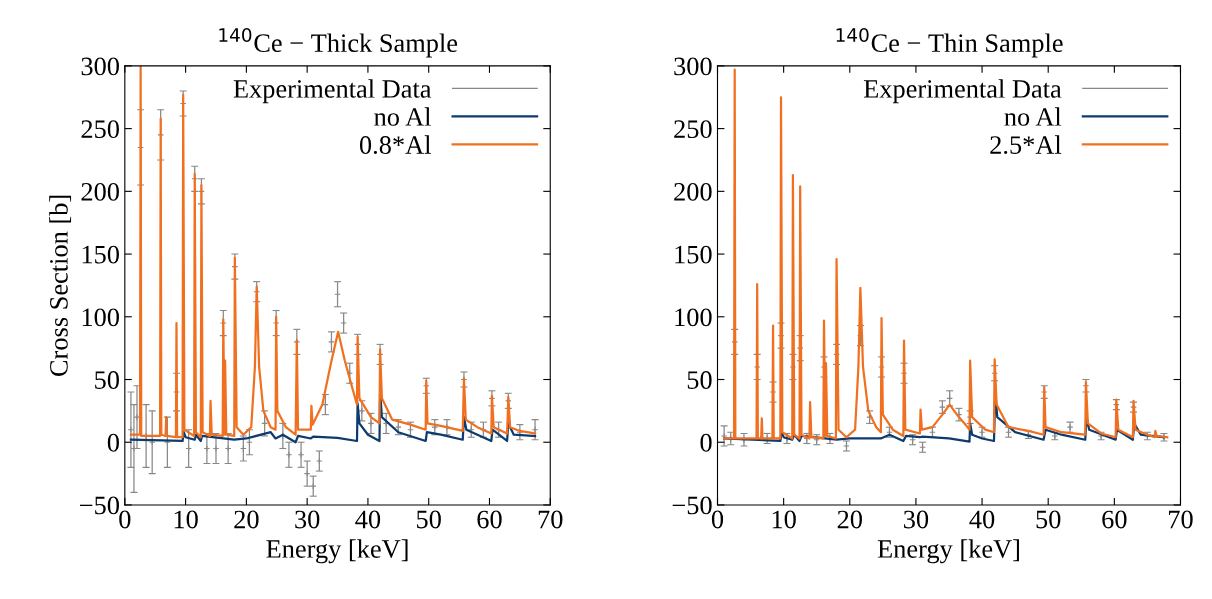  What do you see at coordinates (338, 42) in the screenshot?
I see `chart-title: $^{140}$Ce − Thick Sample` at bounding box center [338, 42].